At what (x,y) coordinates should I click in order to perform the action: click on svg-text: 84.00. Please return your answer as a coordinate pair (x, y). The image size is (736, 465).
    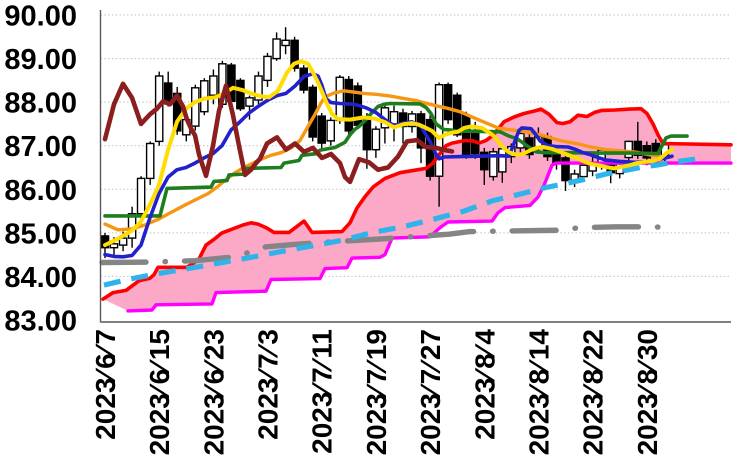
    Looking at the image, I should click on (40, 278).